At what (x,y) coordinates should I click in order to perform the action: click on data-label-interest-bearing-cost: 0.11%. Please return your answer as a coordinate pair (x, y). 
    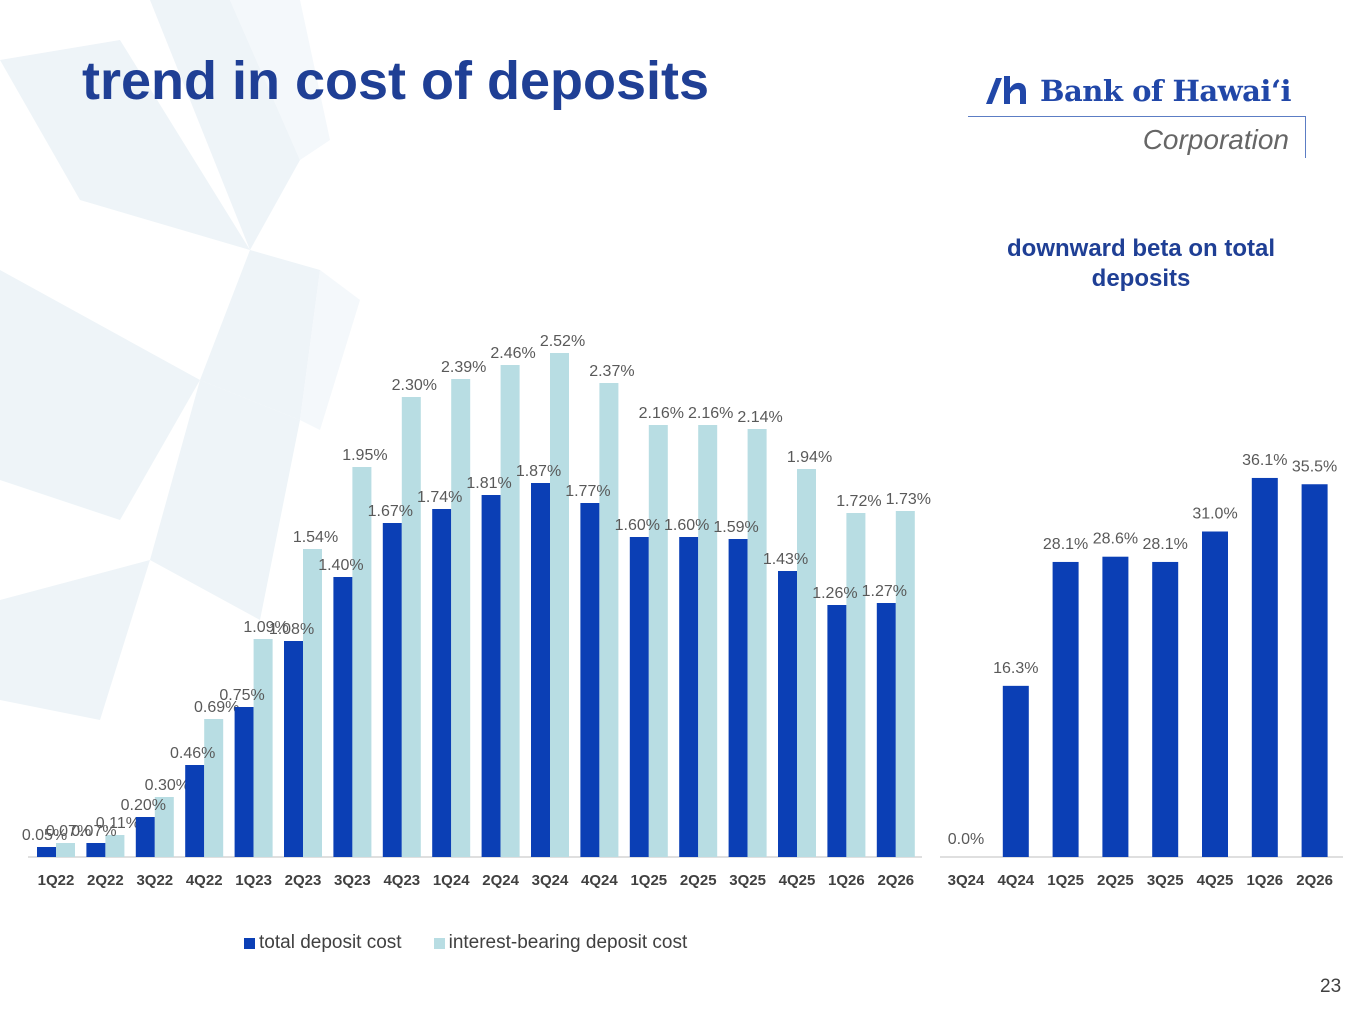
    Looking at the image, I should click on (118, 823).